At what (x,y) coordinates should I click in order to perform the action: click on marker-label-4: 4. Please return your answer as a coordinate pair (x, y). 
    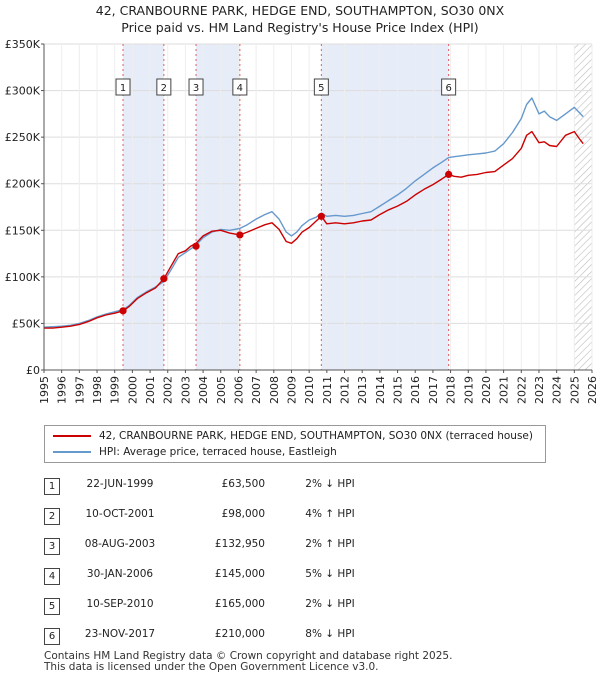
    Looking at the image, I should click on (240, 88).